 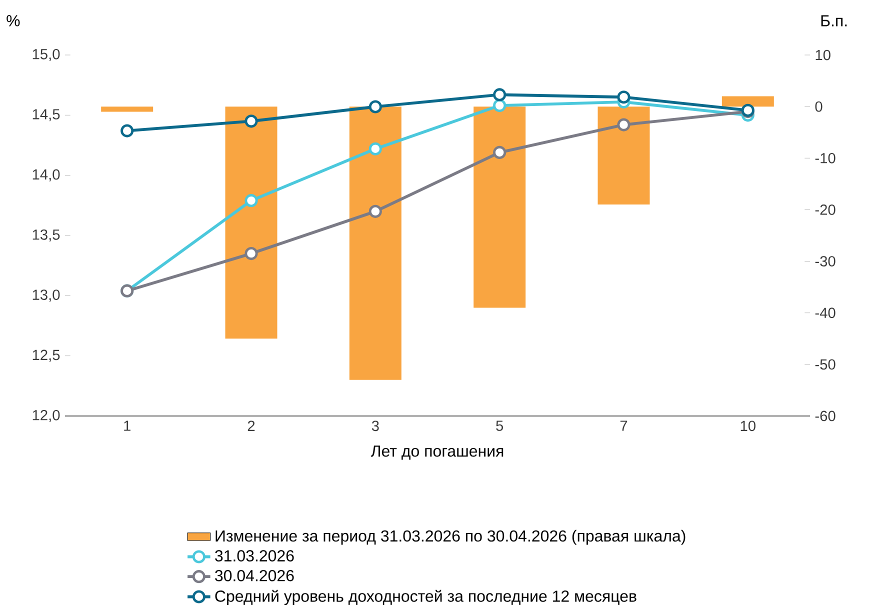 I want to click on x-tick-label: 10, so click(x=748, y=426).